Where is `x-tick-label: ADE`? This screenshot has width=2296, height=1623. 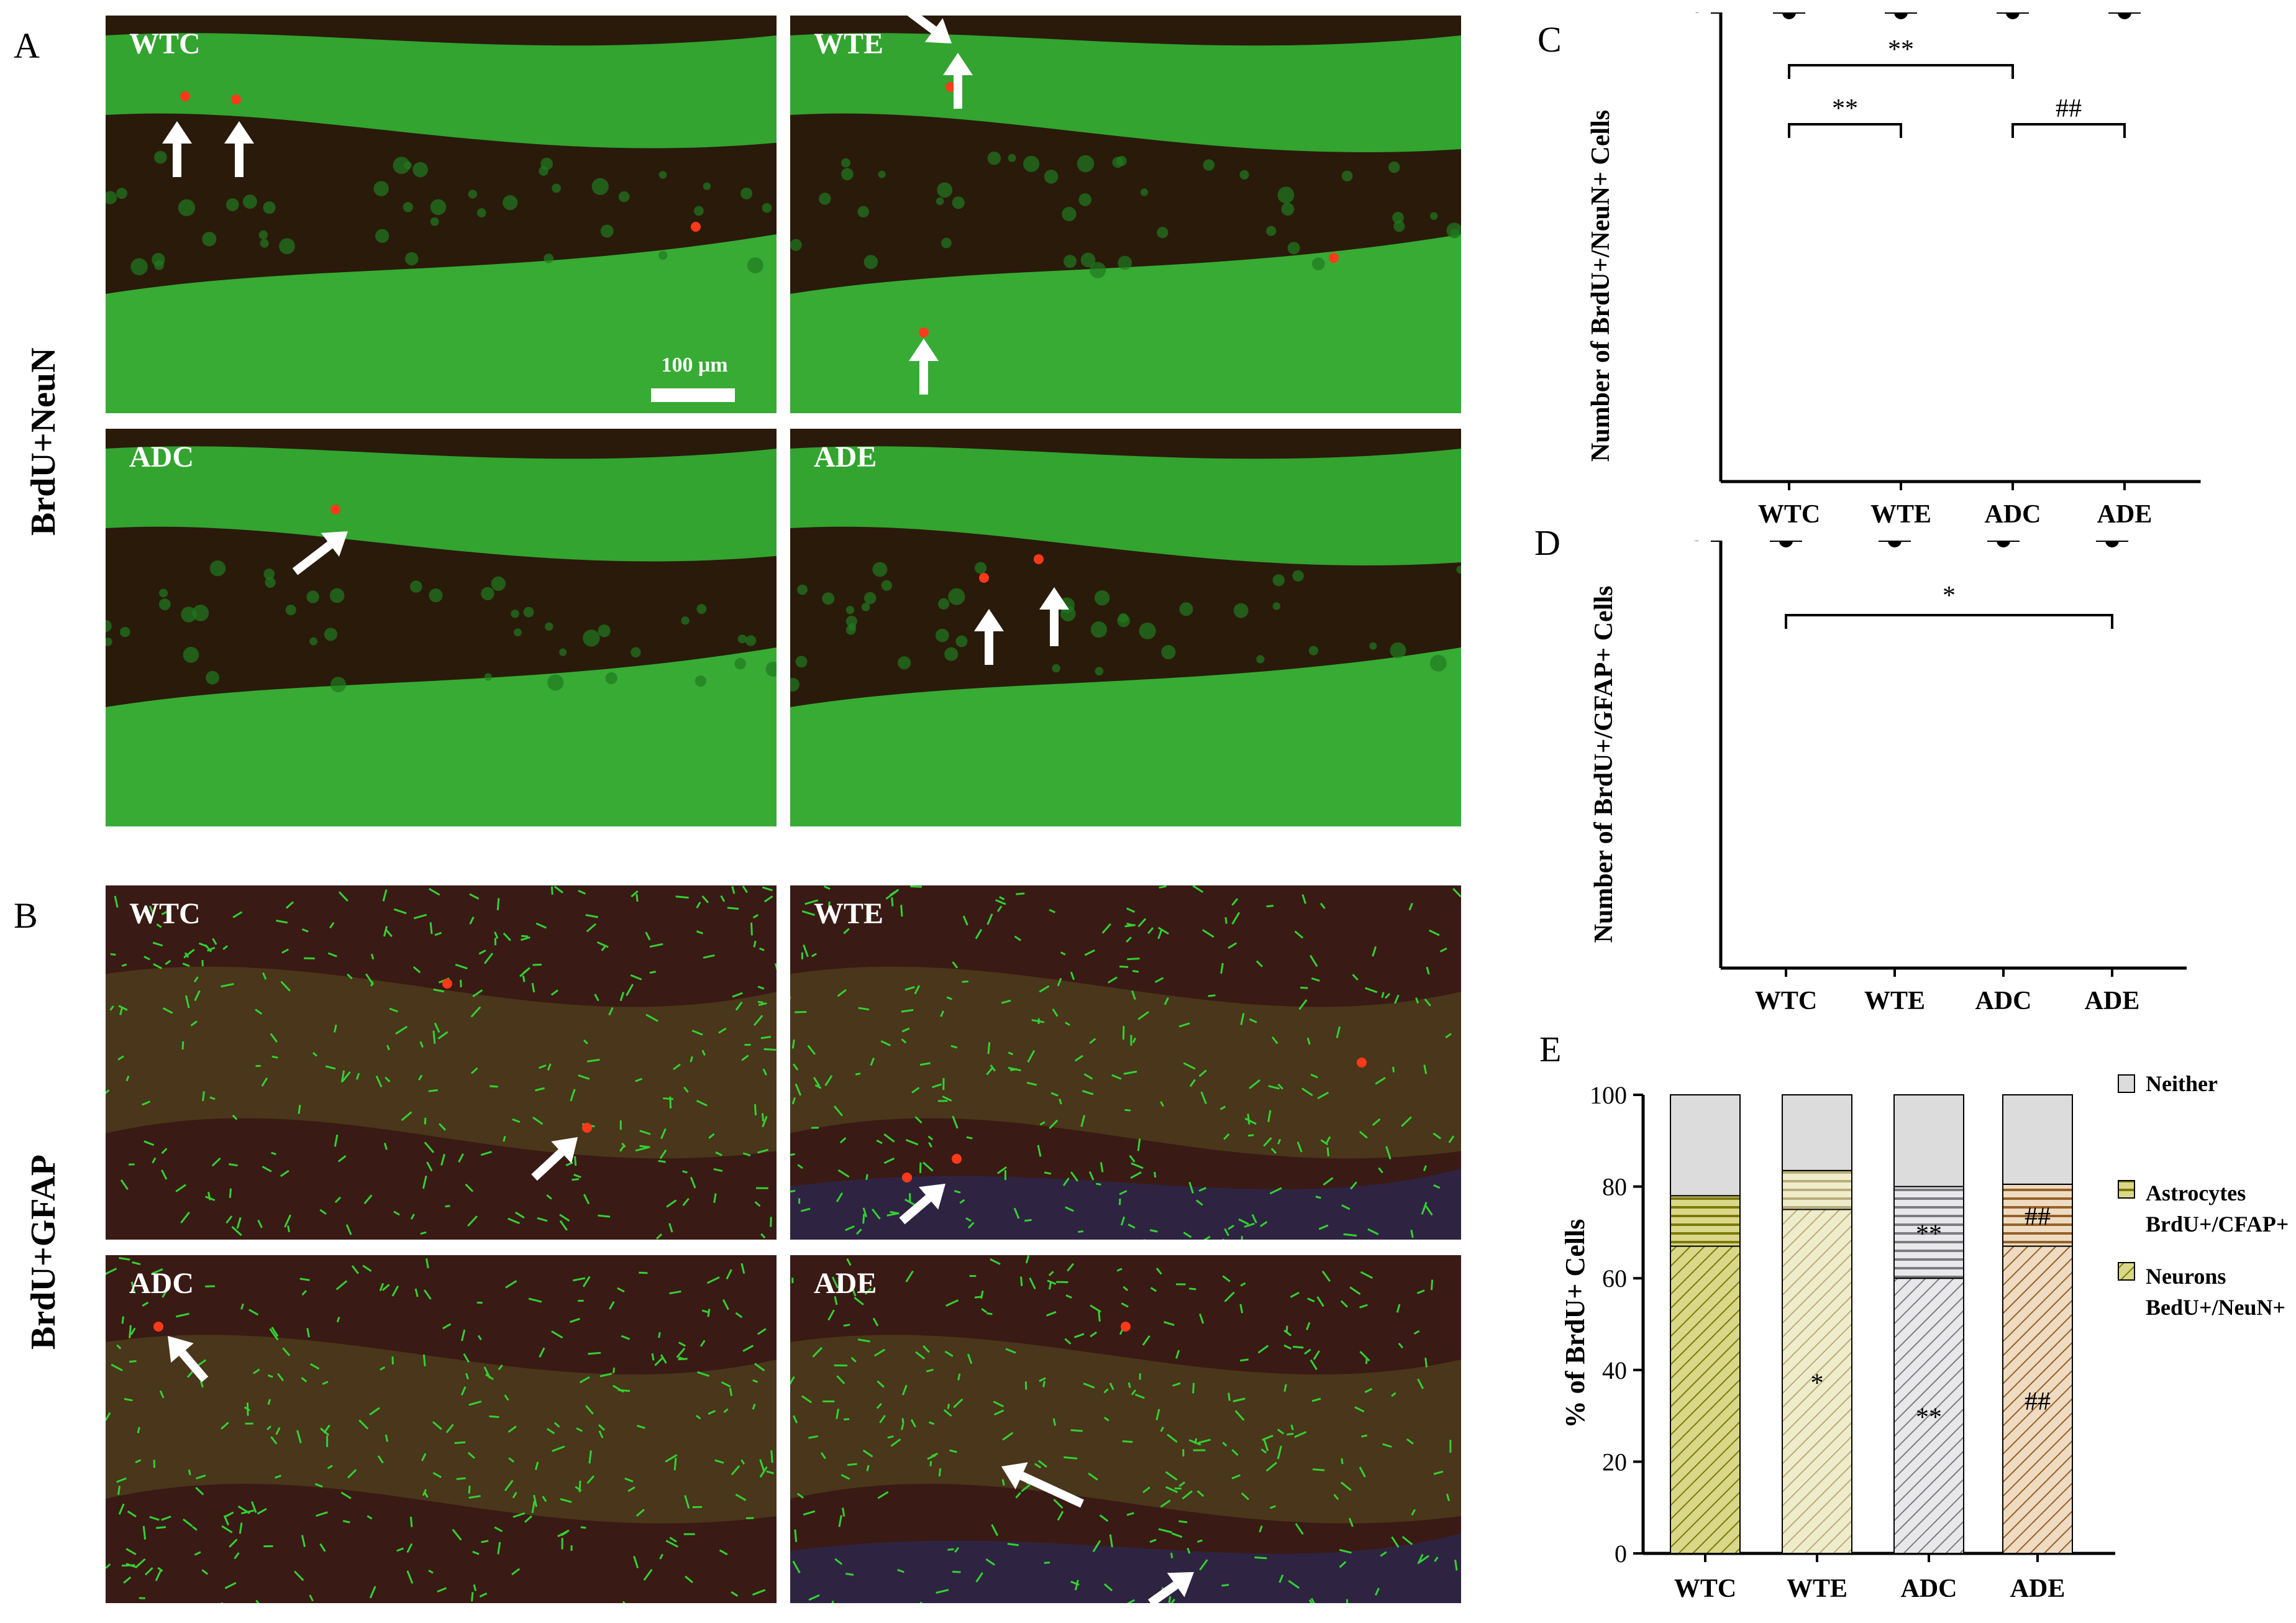 x-tick-label: ADE is located at coordinates (2124, 514).